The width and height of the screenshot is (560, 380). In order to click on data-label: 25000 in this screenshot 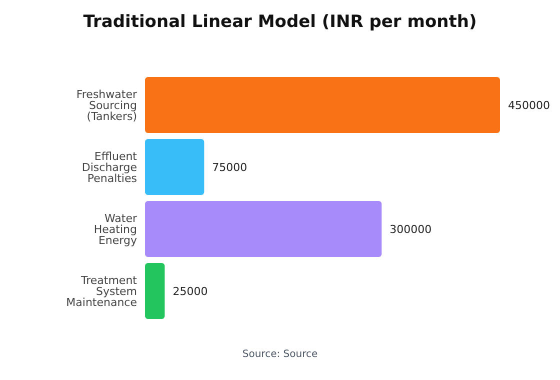, I will do `click(190, 291)`.